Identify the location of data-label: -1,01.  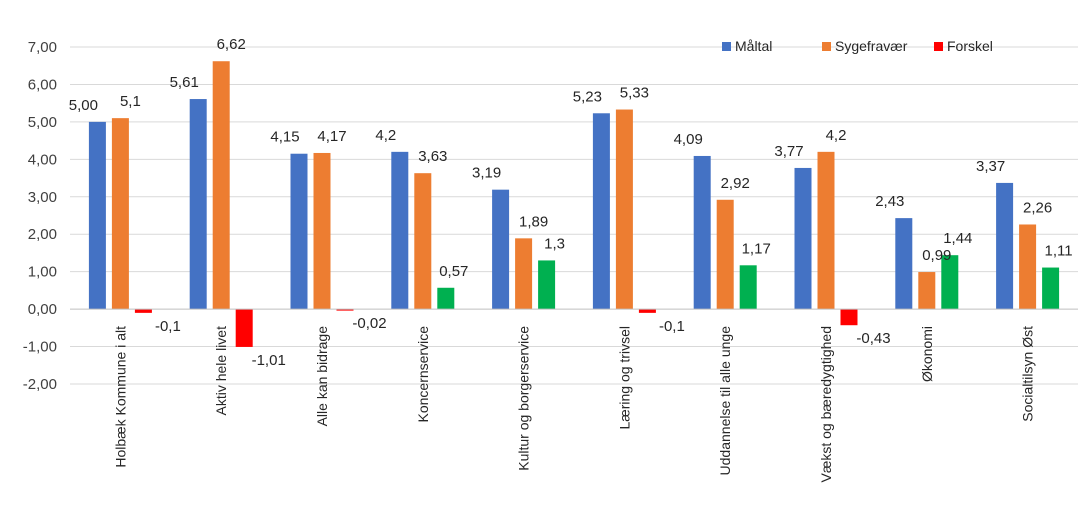
(269, 360).